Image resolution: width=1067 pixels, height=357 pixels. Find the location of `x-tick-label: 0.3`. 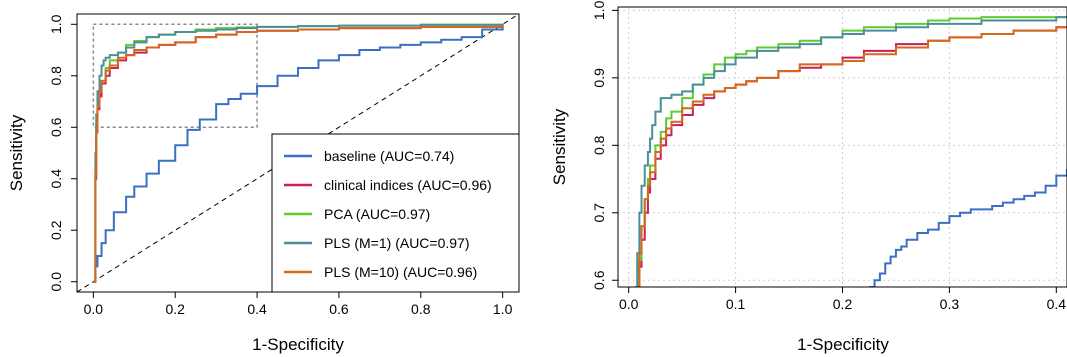

x-tick-label: 0.3 is located at coordinates (950, 304).